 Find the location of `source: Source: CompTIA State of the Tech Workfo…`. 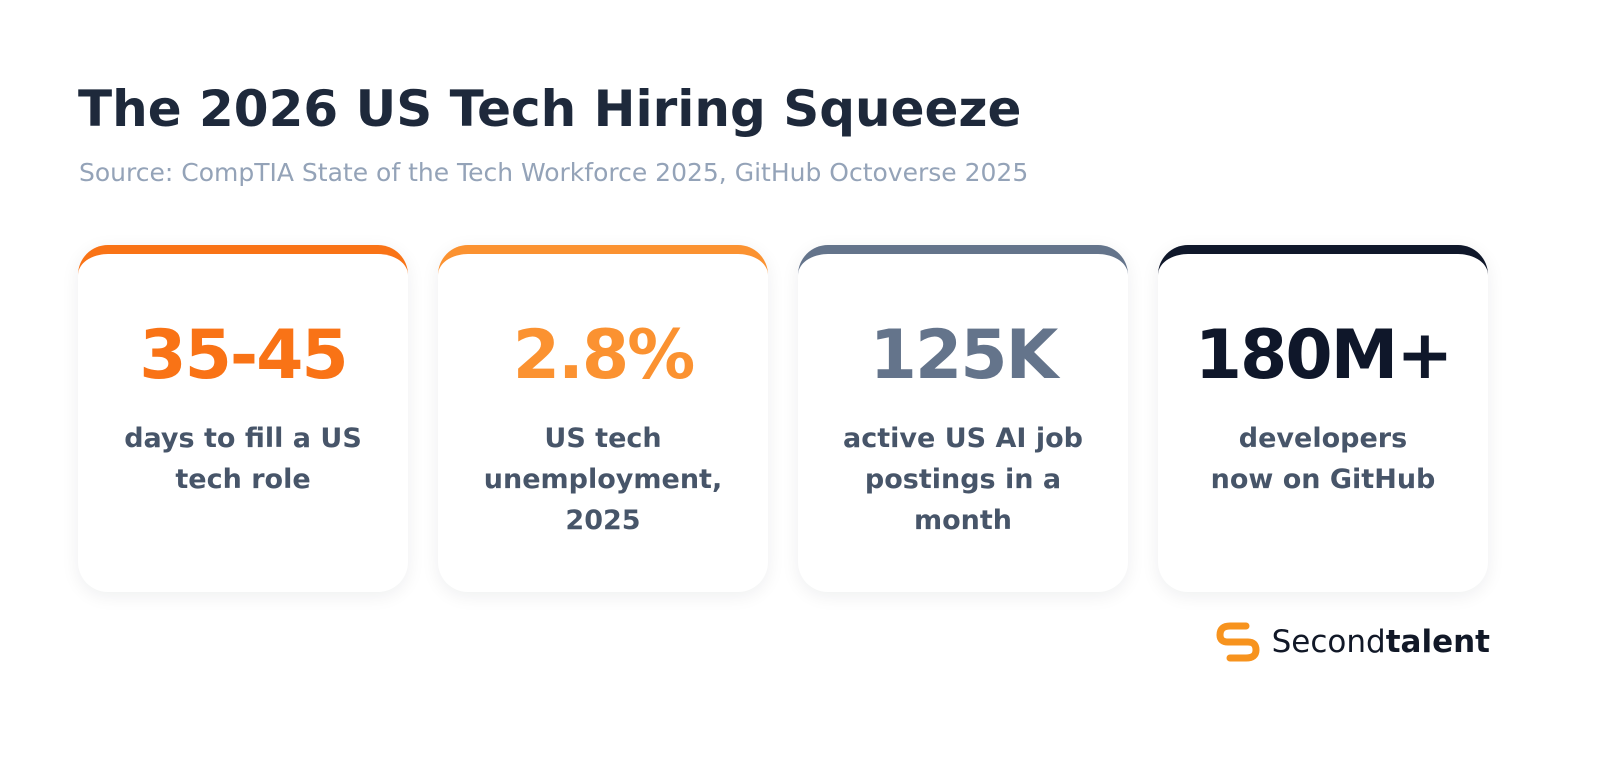

source: Source: CompTIA State of the Tech Workfo… is located at coordinates (554, 172).